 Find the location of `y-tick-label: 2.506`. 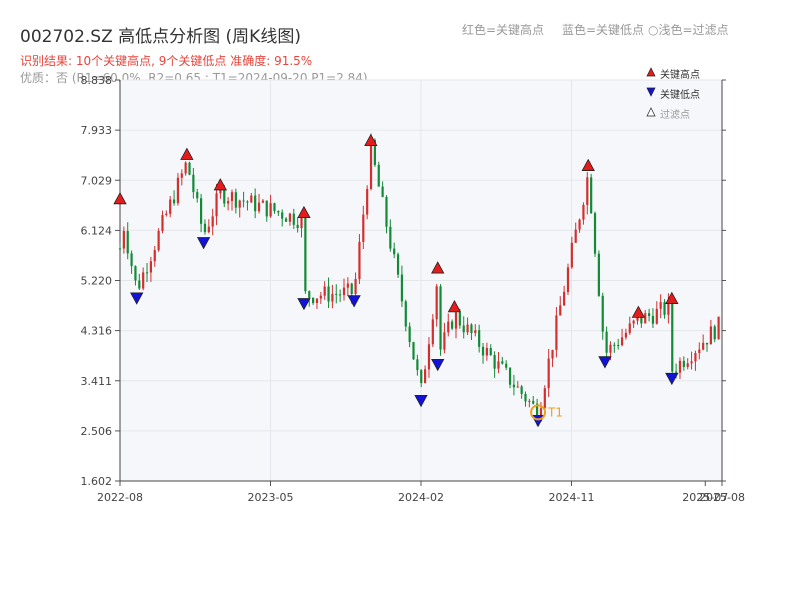

y-tick-label: 2.506 is located at coordinates (97, 431).